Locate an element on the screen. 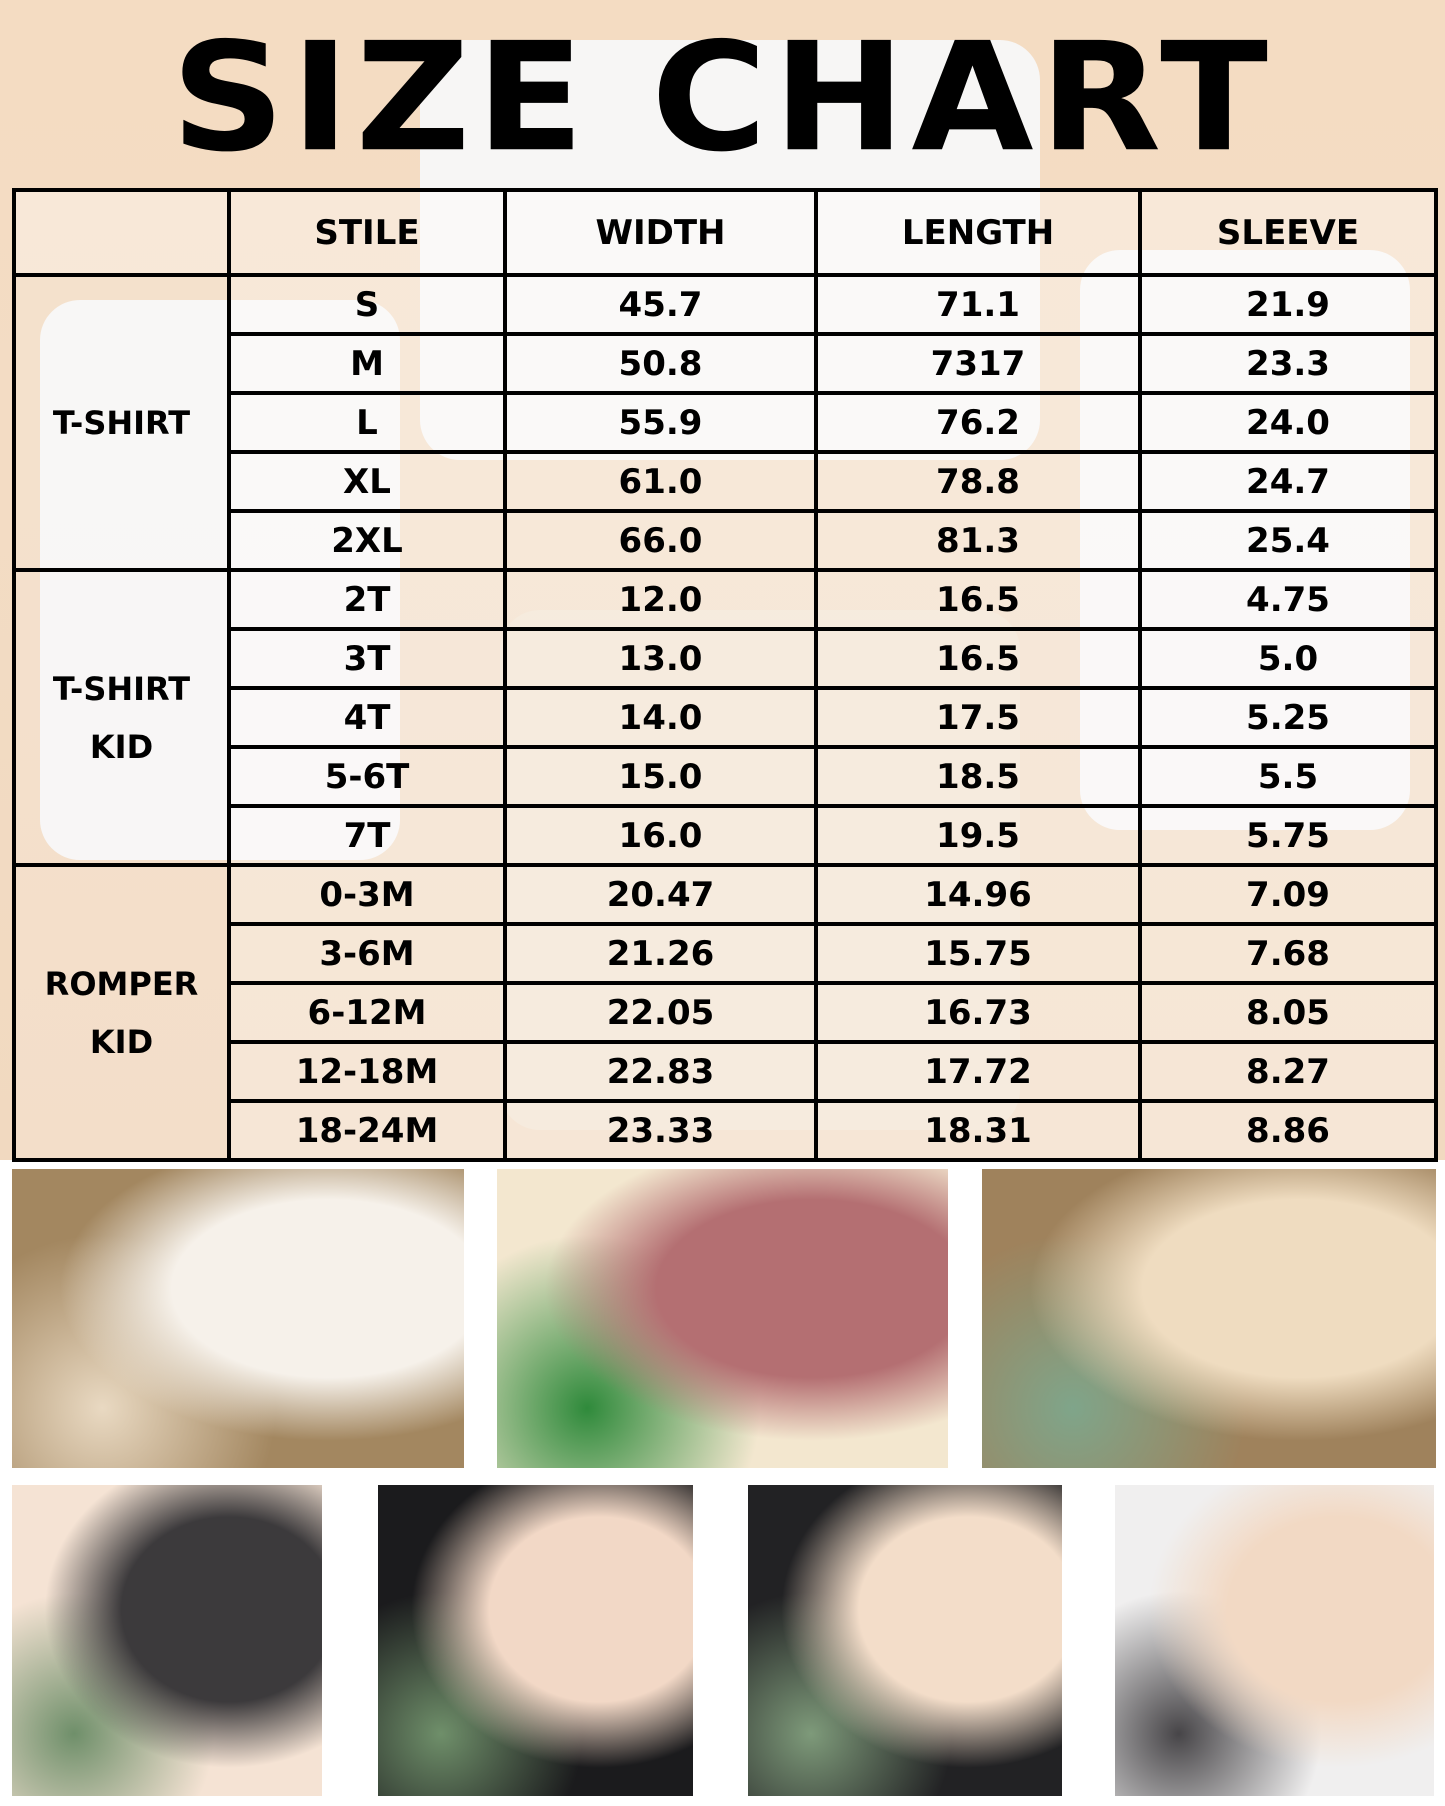 This screenshot has height=1806, width=1445. width-cell: 61.0 is located at coordinates (660, 481).